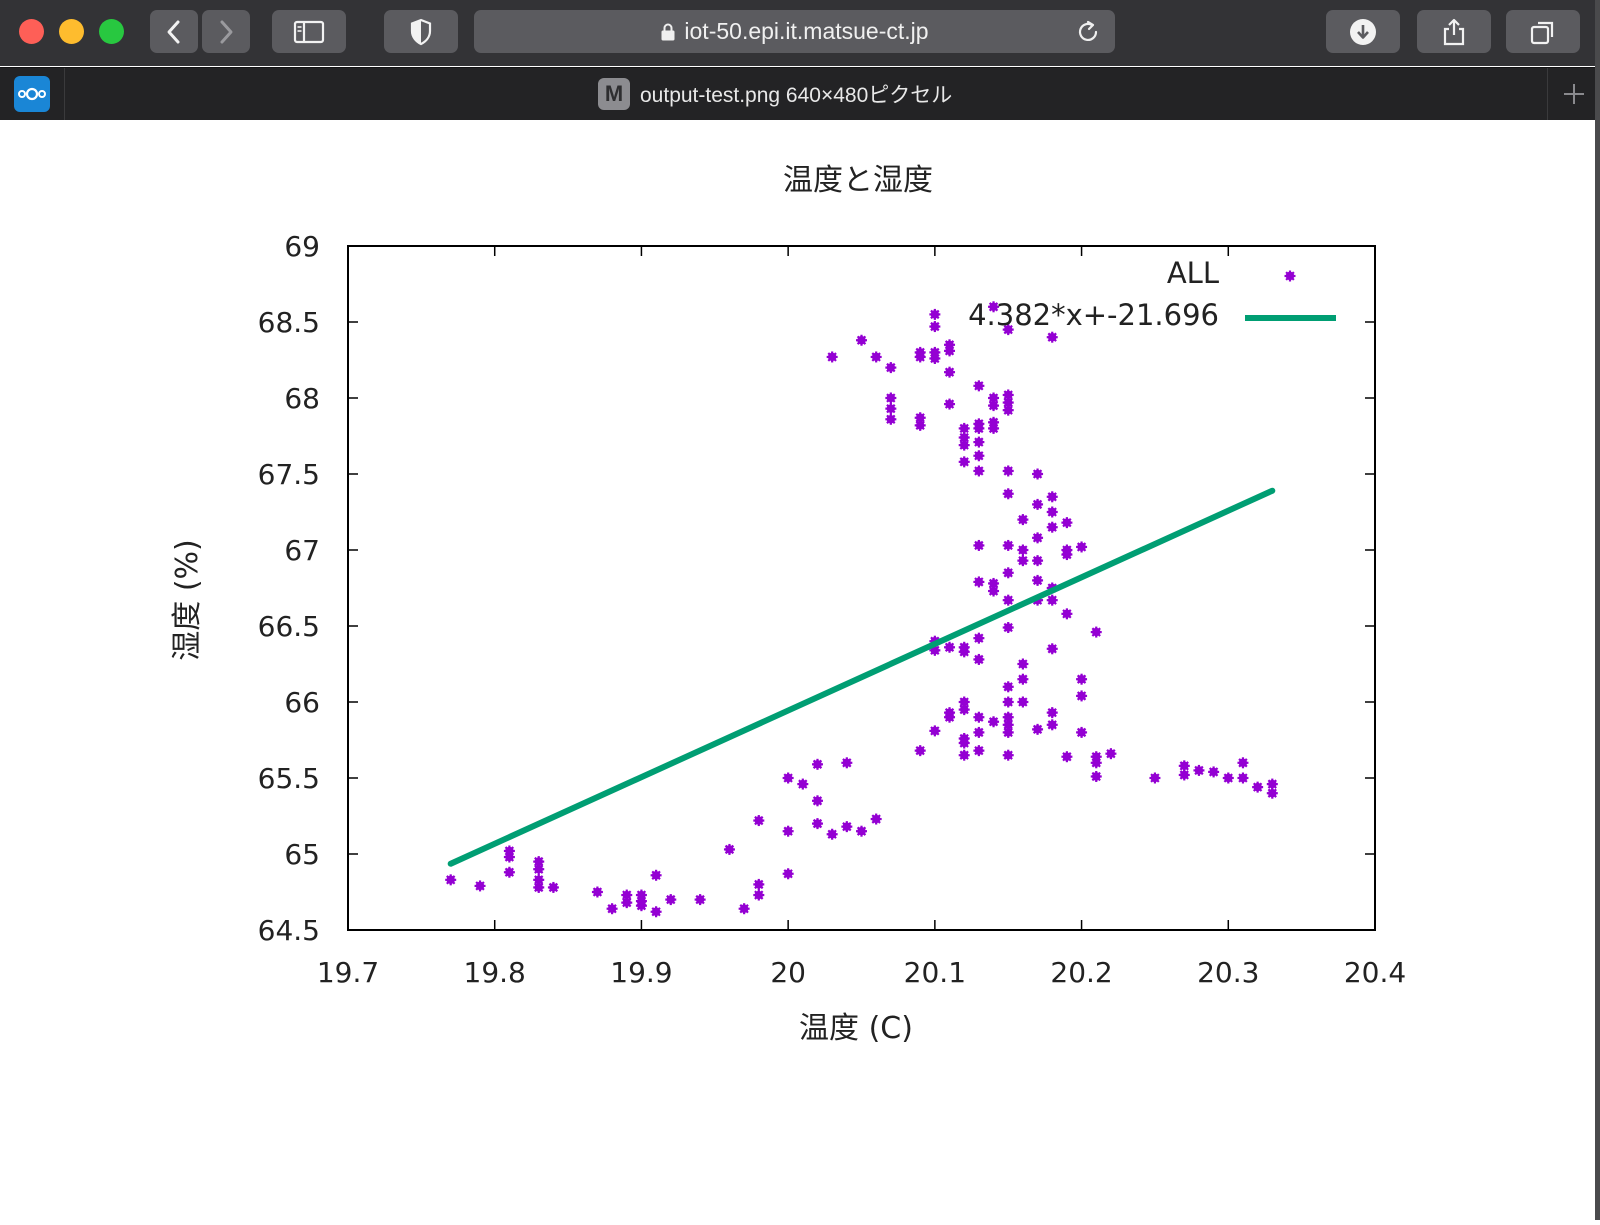 The width and height of the screenshot is (1600, 1225). I want to click on x-tick-label: 20.4, so click(1375, 972).